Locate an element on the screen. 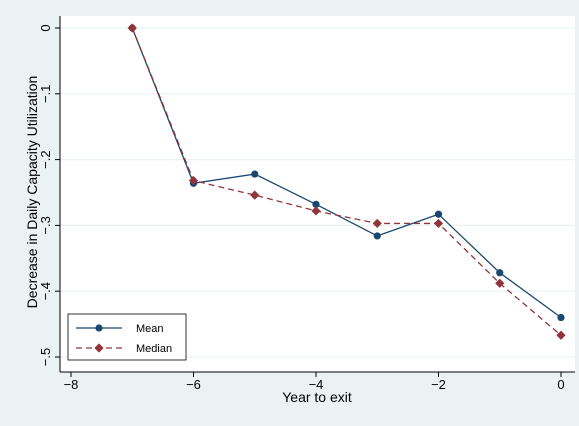 Image resolution: width=579 pixels, height=426 pixels. legend-label-median: Median is located at coordinates (154, 349).